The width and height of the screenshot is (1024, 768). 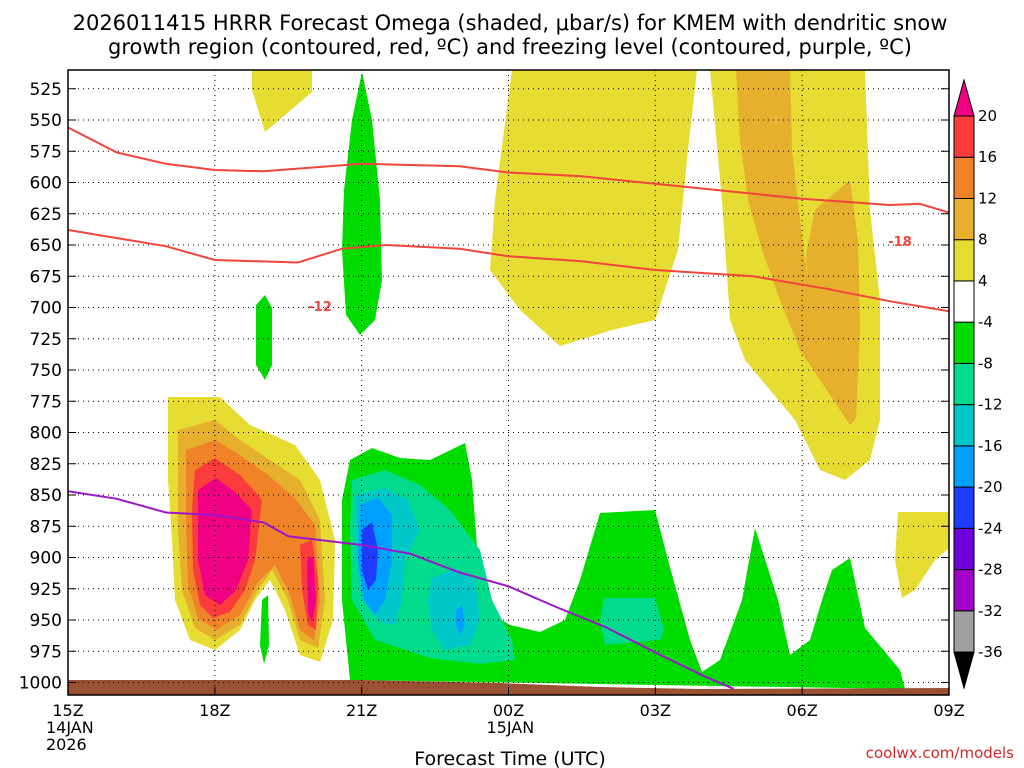 What do you see at coordinates (802, 710) in the screenshot?
I see `x-tick-label: 06Z` at bounding box center [802, 710].